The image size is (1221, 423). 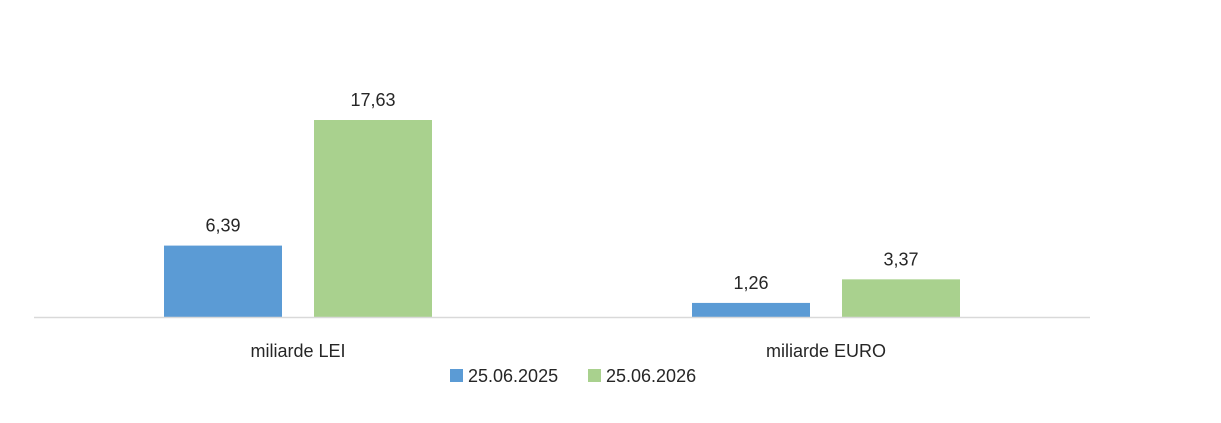 What do you see at coordinates (826, 351) in the screenshot?
I see `category-label: miliarde EURO` at bounding box center [826, 351].